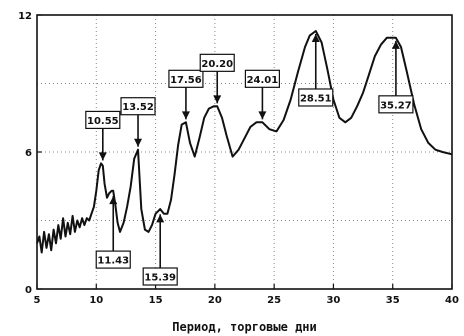 This screenshot has height=336, width=464. What do you see at coordinates (452, 300) in the screenshot?
I see `x-tick-label: 40` at bounding box center [452, 300].